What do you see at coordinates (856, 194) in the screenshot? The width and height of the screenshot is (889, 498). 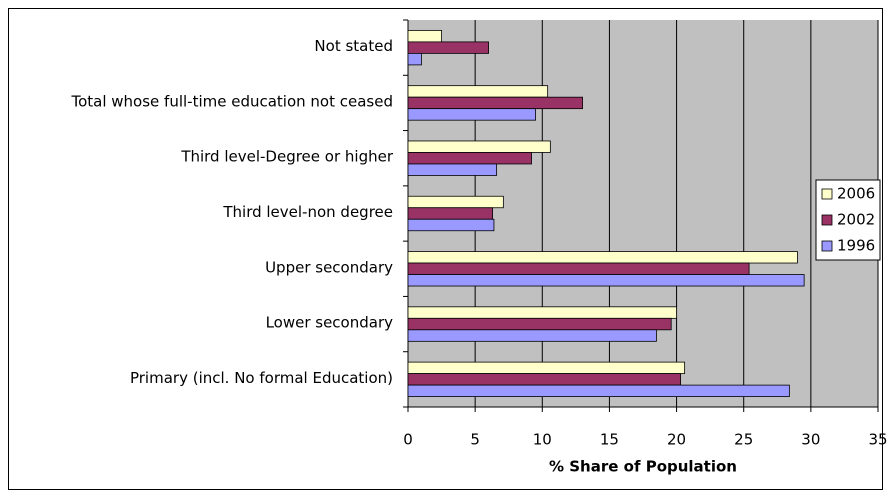 I see `legend-label: 2006` at bounding box center [856, 194].